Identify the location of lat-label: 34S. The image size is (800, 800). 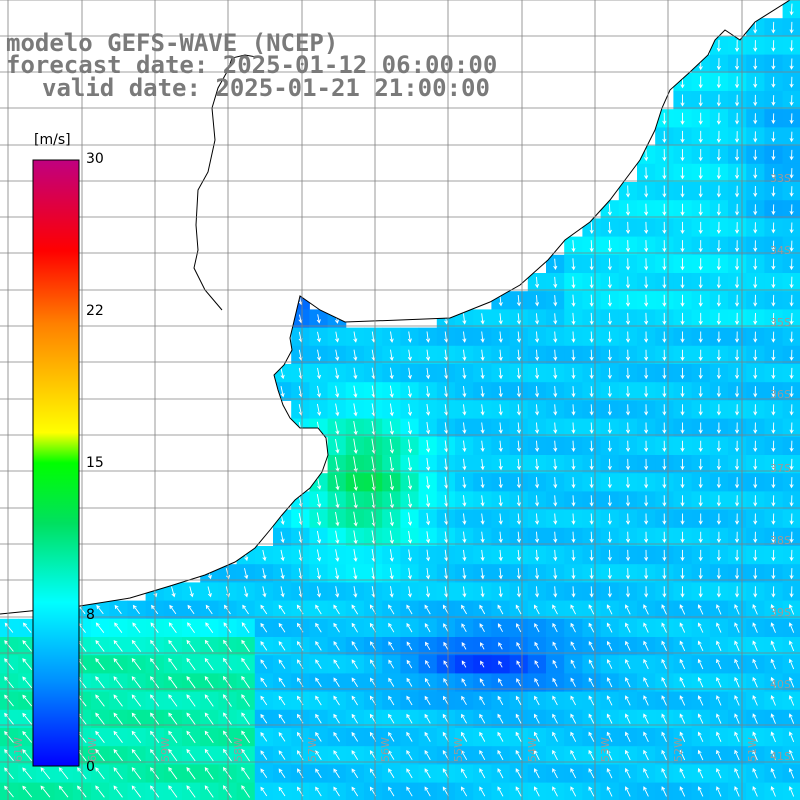
(780, 250).